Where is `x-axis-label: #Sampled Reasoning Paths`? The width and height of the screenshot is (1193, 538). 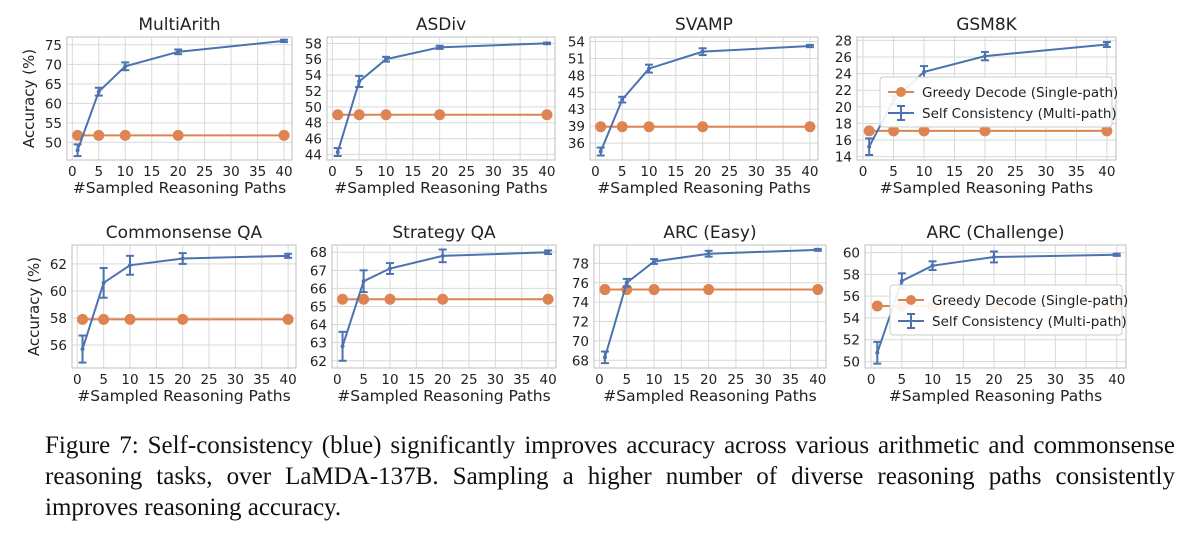
x-axis-label: #Sampled Reasoning Paths is located at coordinates (986, 188).